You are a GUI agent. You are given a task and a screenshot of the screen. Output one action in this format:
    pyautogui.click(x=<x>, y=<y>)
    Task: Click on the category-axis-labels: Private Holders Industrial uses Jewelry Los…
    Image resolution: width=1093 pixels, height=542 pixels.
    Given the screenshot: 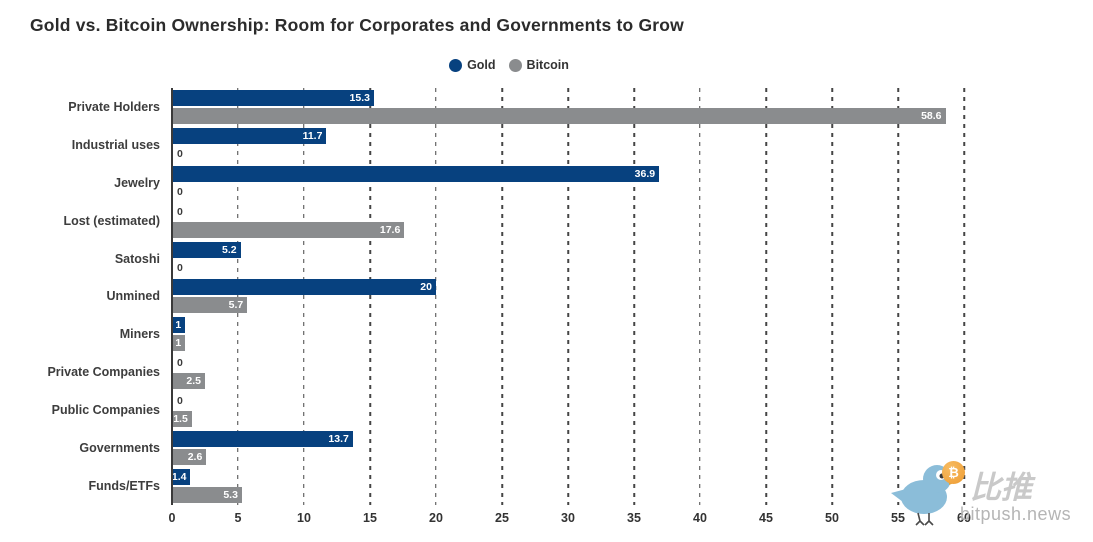 What is the action you would take?
    pyautogui.click(x=80, y=296)
    